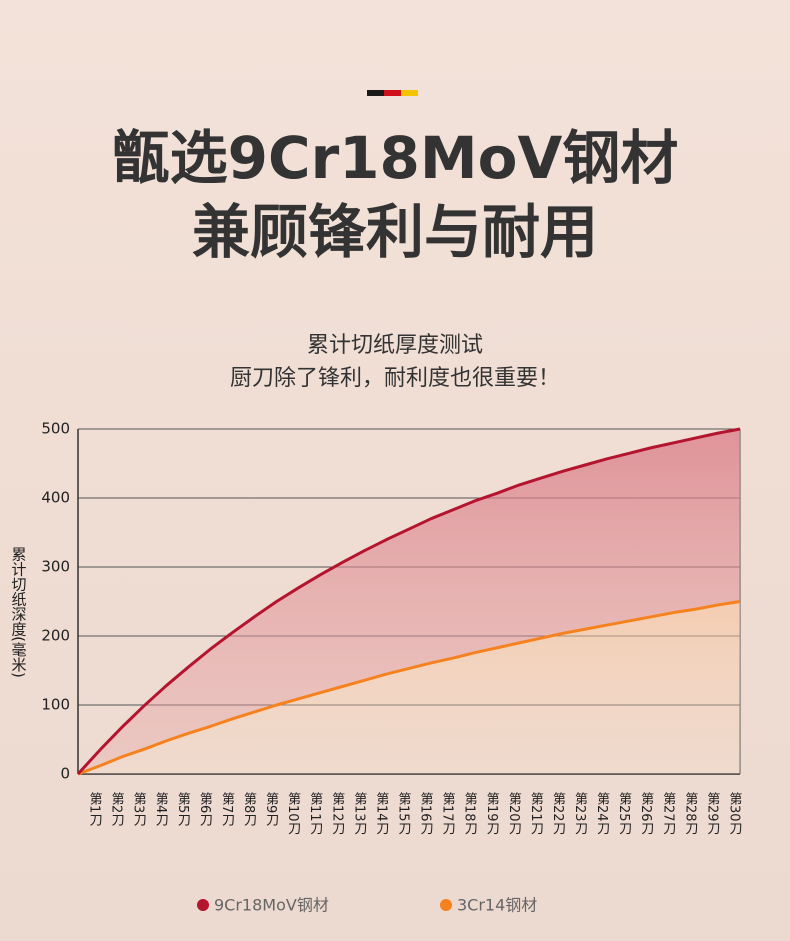 The image size is (790, 941). I want to click on y-tick-label: 0, so click(65, 774).